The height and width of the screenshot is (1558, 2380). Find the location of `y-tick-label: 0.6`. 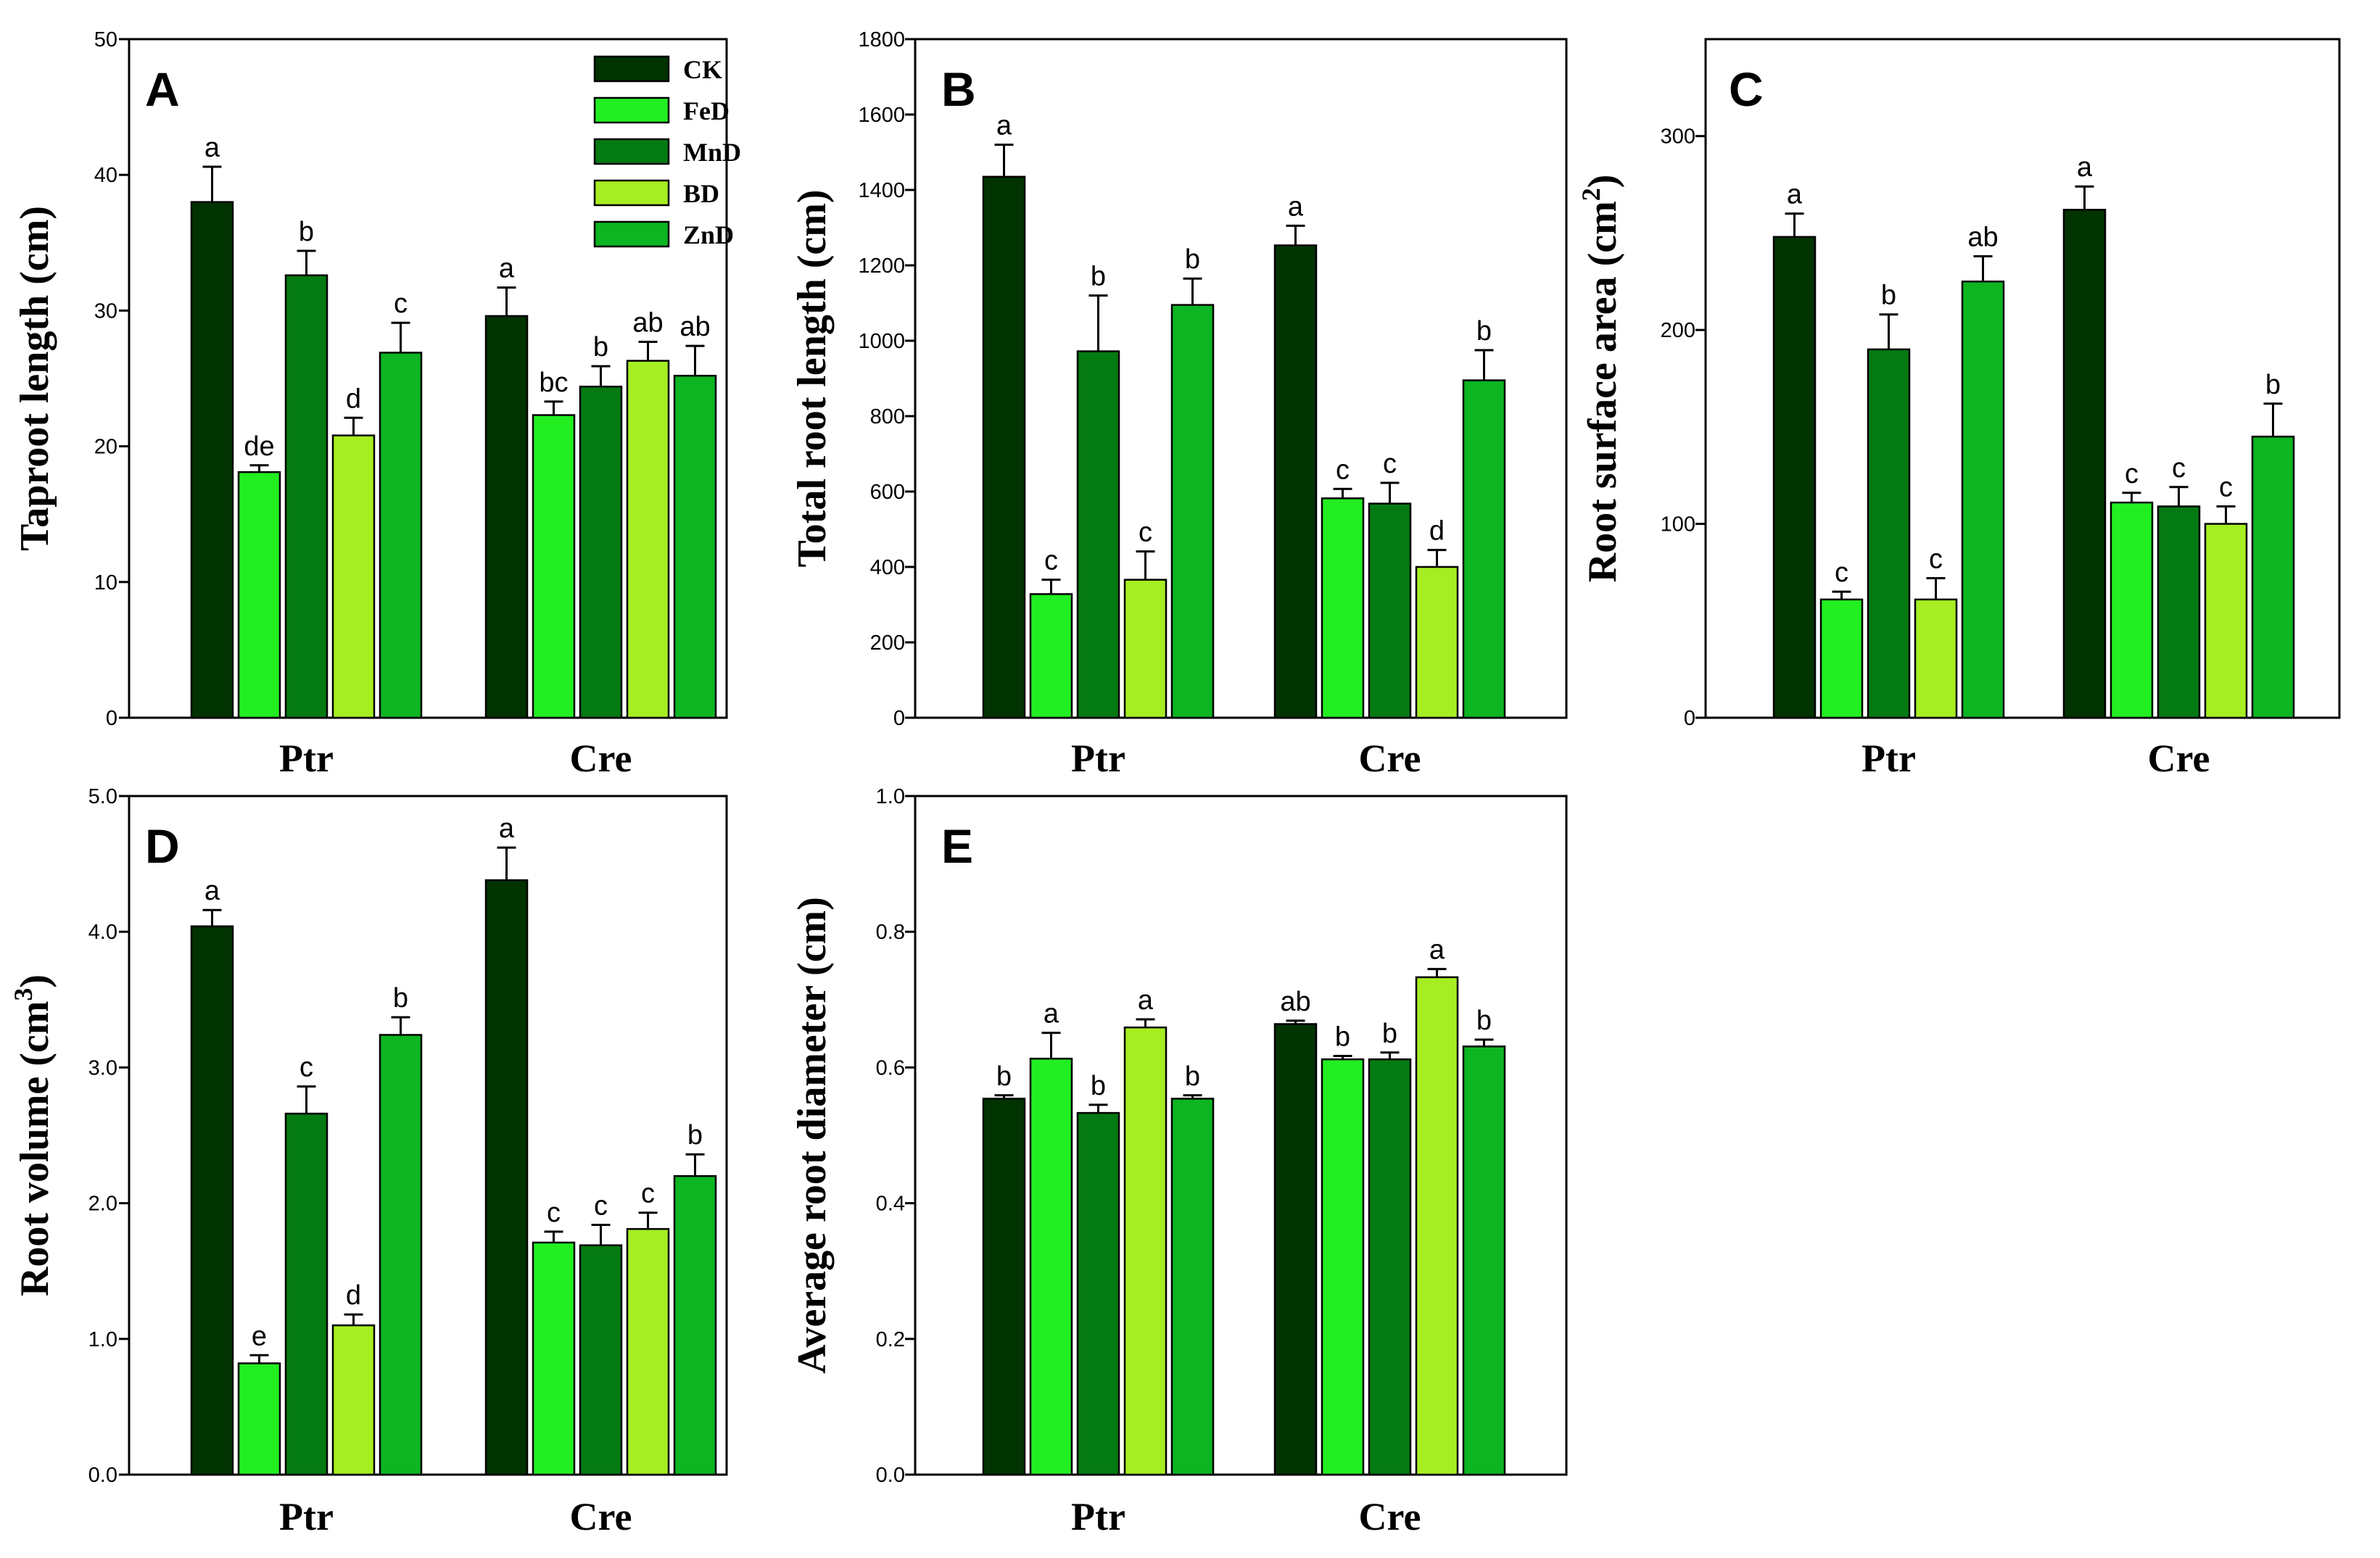

y-tick-label: 0.6 is located at coordinates (890, 1068).